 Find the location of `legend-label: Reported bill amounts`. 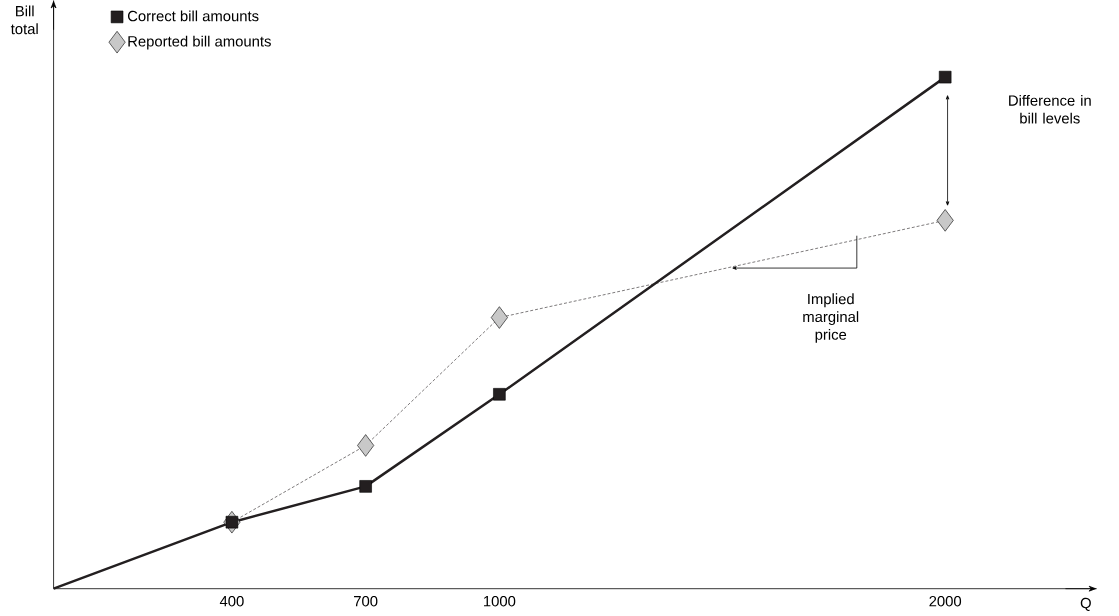

legend-label: Reported bill amounts is located at coordinates (199, 42).